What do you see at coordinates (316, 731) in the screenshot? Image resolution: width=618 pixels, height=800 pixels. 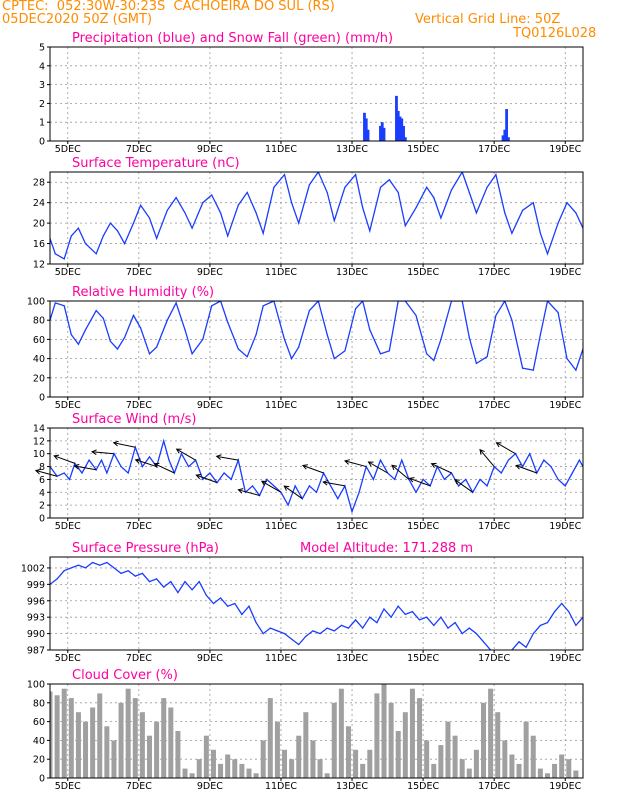 I see `cloud-frame` at bounding box center [316, 731].